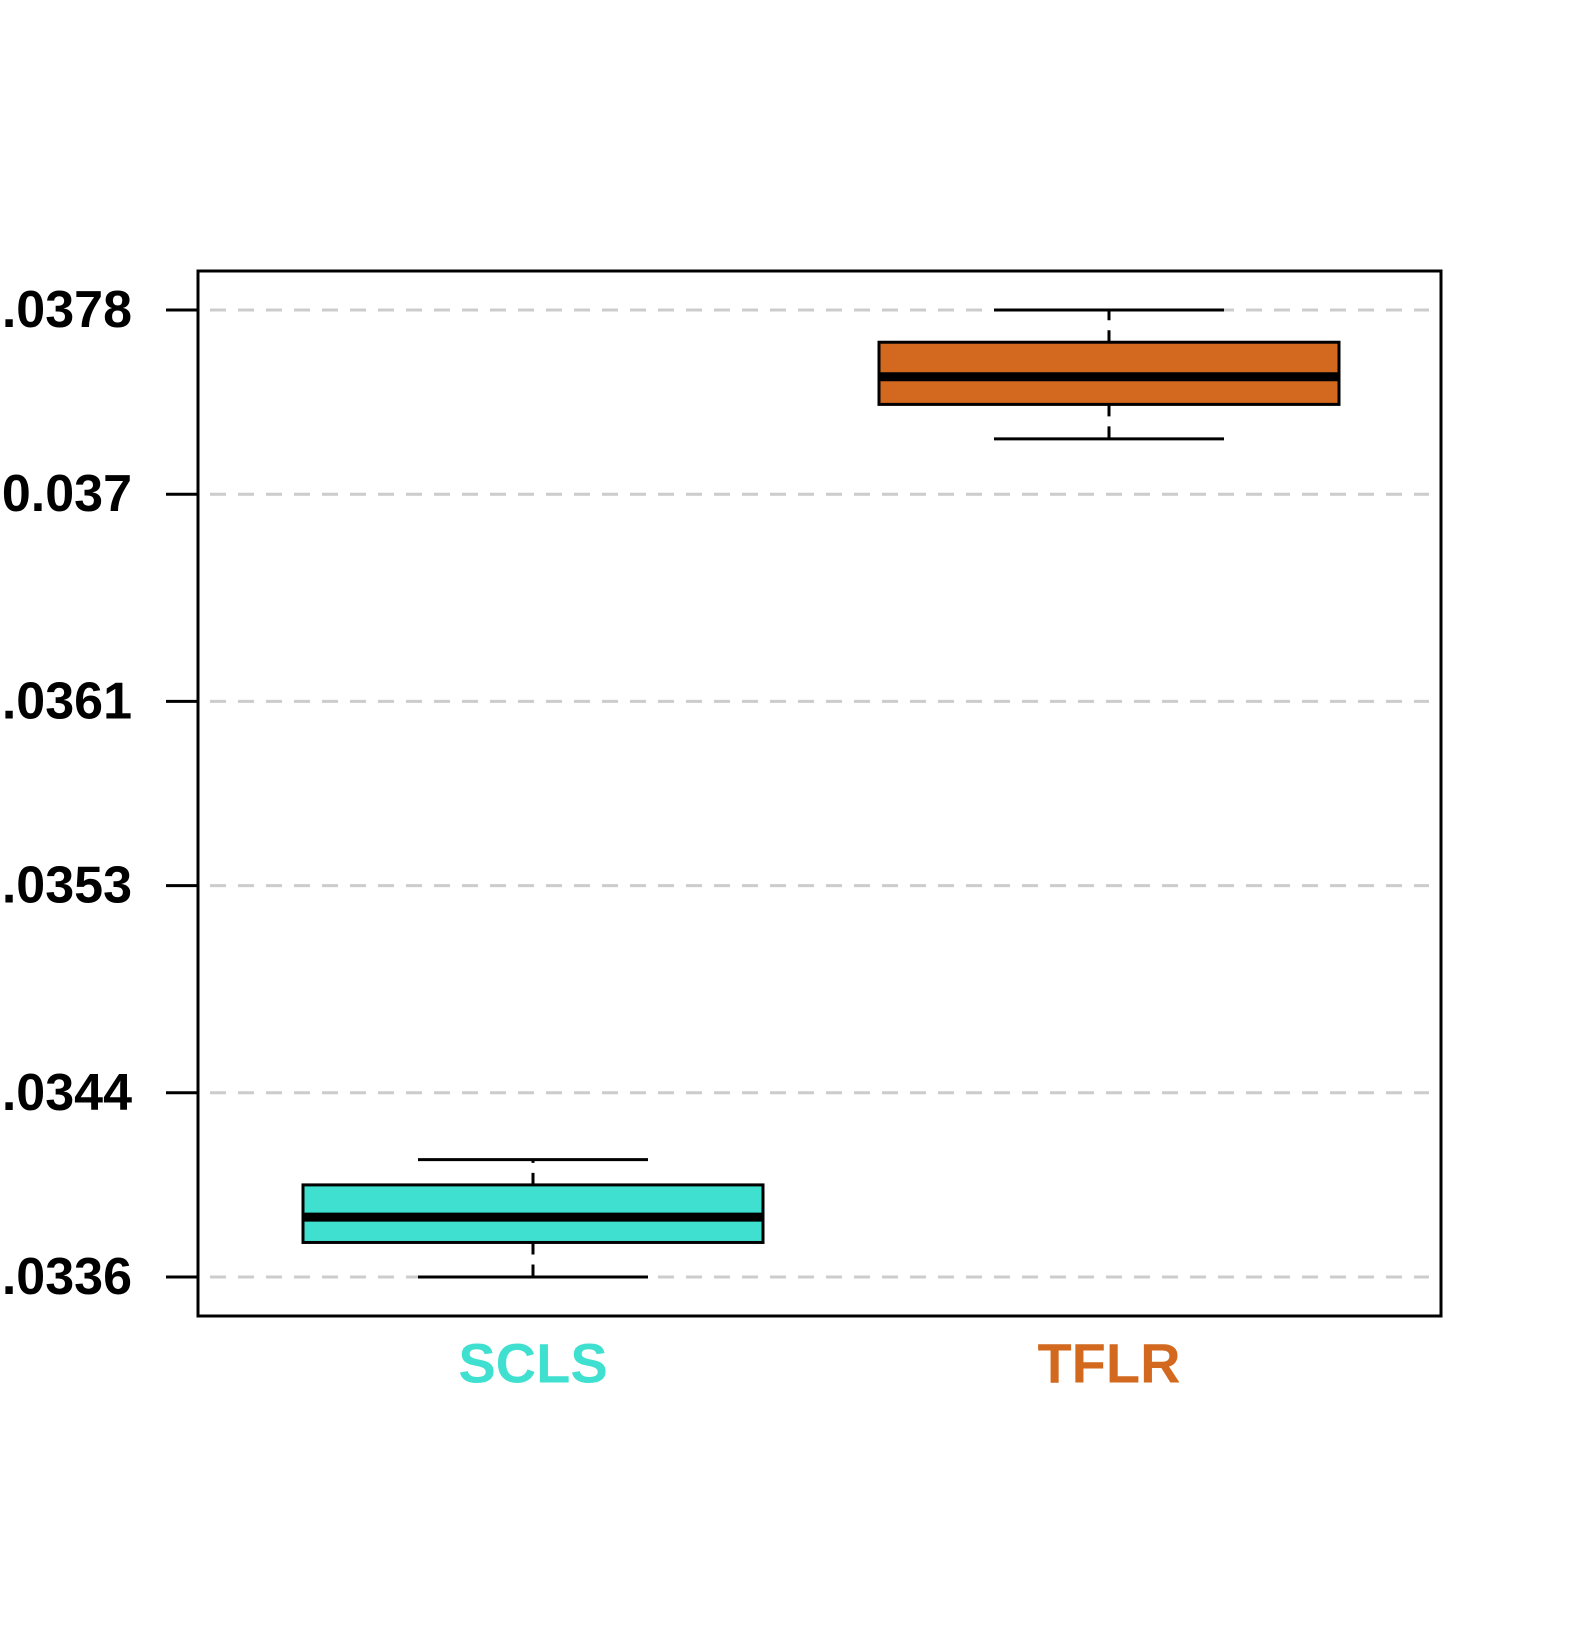 This screenshot has width=1579, height=1651. What do you see at coordinates (67, 1277) in the screenshot?
I see `y-tick-label: .0336` at bounding box center [67, 1277].